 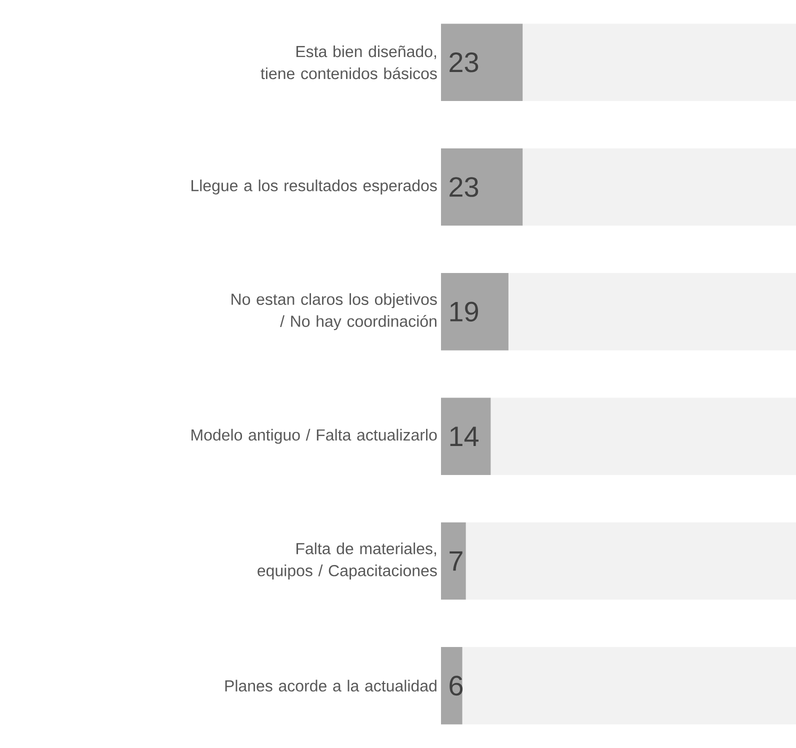 I want to click on y-tick-label: Llegue a los resultados esperados, so click(x=314, y=187).